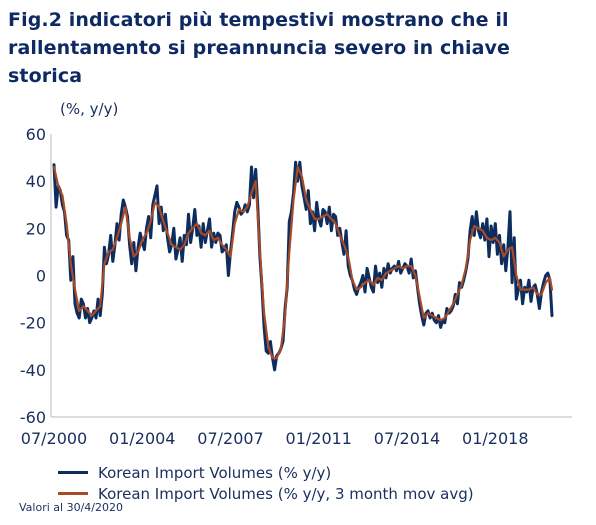 This screenshot has width=596, height=525. I want to click on footnote: Valori al 30/4/2020, so click(71, 507).